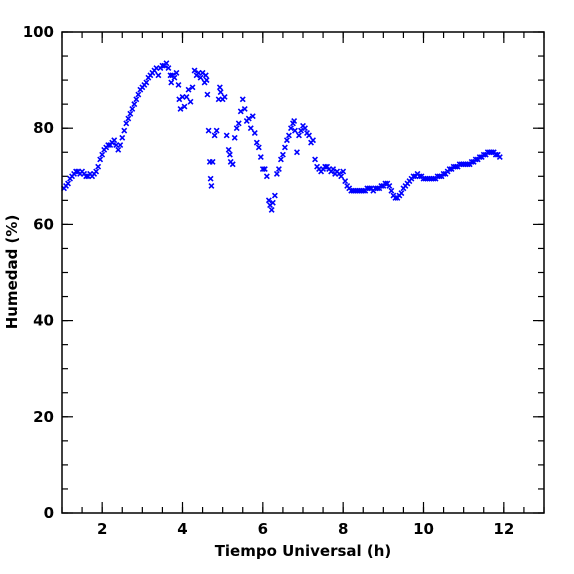 The height and width of the screenshot is (574, 574). I want to click on y-tick-label: 100, so click(38, 32).